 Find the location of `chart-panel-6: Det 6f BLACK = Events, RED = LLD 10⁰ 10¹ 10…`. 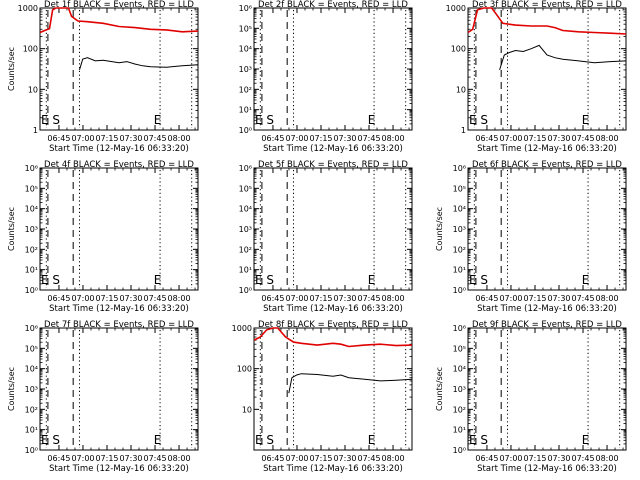

chart-panel-6: Det 6f BLACK = Events, RED = LLD 10⁰ 10¹ 10… is located at coordinates (531, 237).